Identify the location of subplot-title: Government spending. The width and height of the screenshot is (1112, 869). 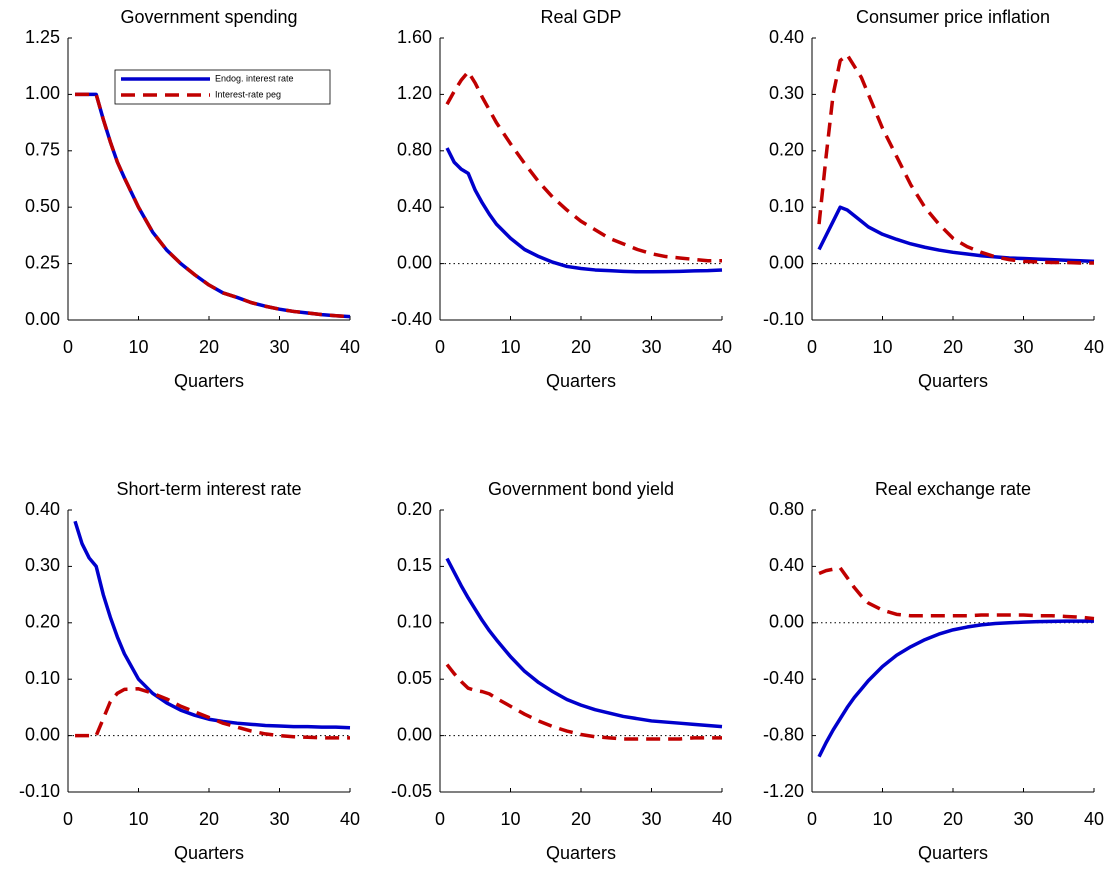
(208, 17).